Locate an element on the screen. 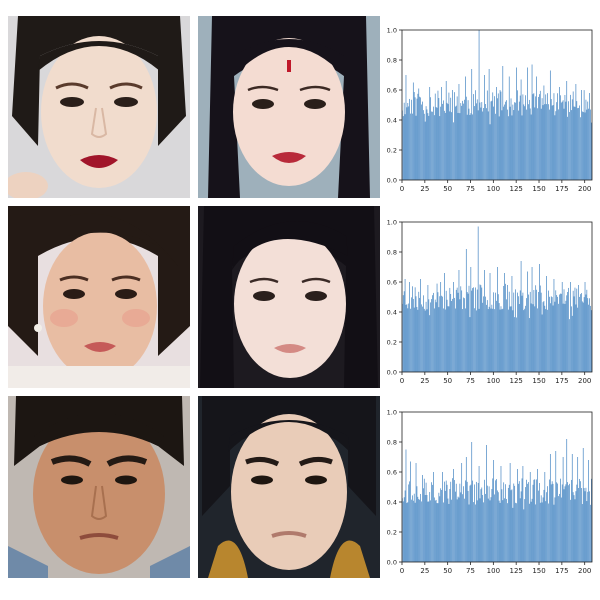  y-tick-label: 0.2 is located at coordinates (392, 533).